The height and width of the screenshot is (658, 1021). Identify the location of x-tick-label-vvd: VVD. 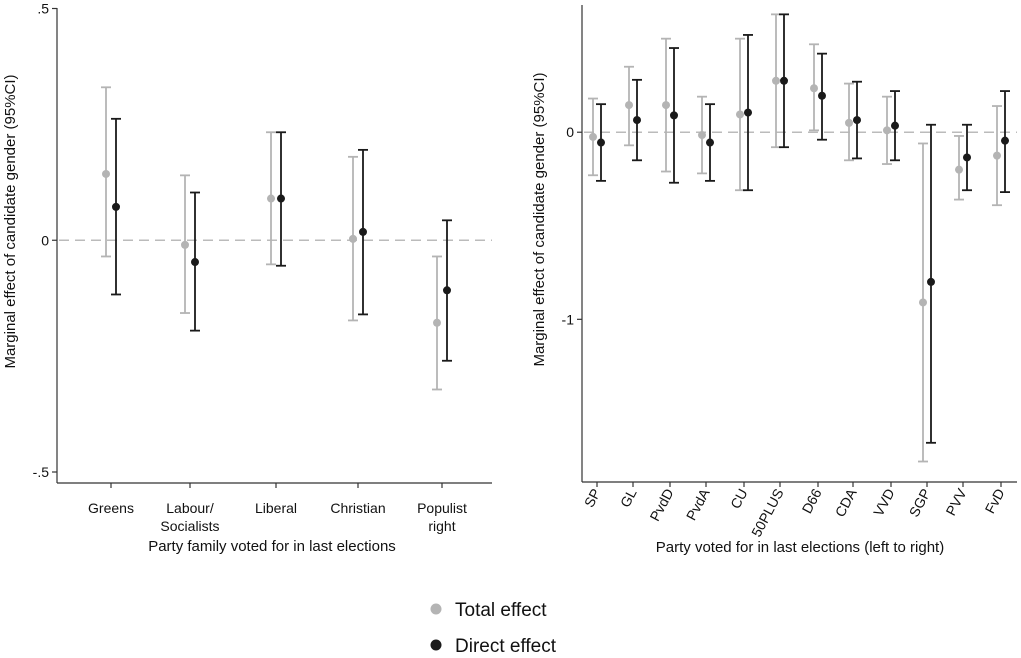
(884, 502).